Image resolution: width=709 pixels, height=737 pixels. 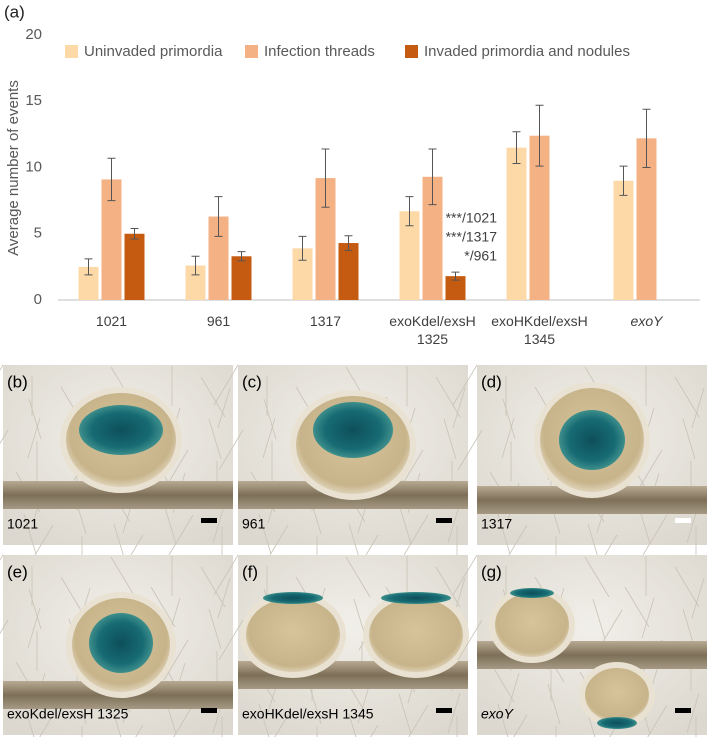 What do you see at coordinates (325, 321) in the screenshot?
I see `x-tick-label: 1317` at bounding box center [325, 321].